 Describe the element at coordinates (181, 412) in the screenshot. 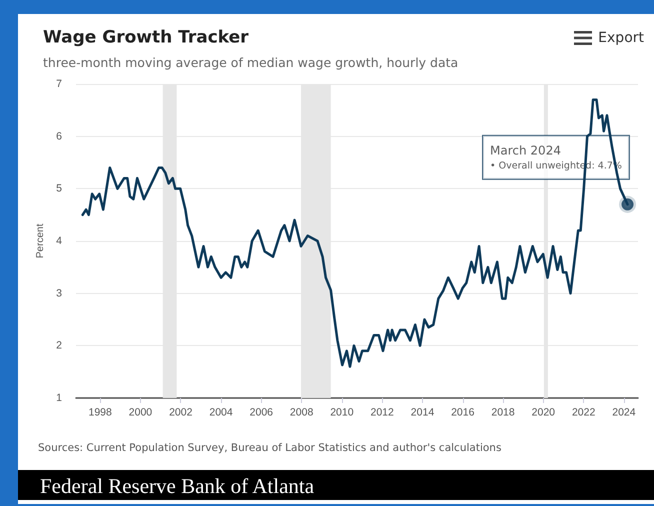

I see `x-tick-label: 2002` at that location.